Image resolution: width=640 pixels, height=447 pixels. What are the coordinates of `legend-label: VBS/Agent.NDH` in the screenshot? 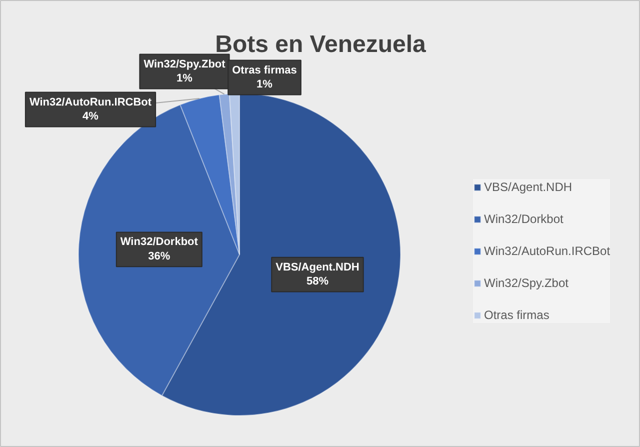 It's located at (528, 187).